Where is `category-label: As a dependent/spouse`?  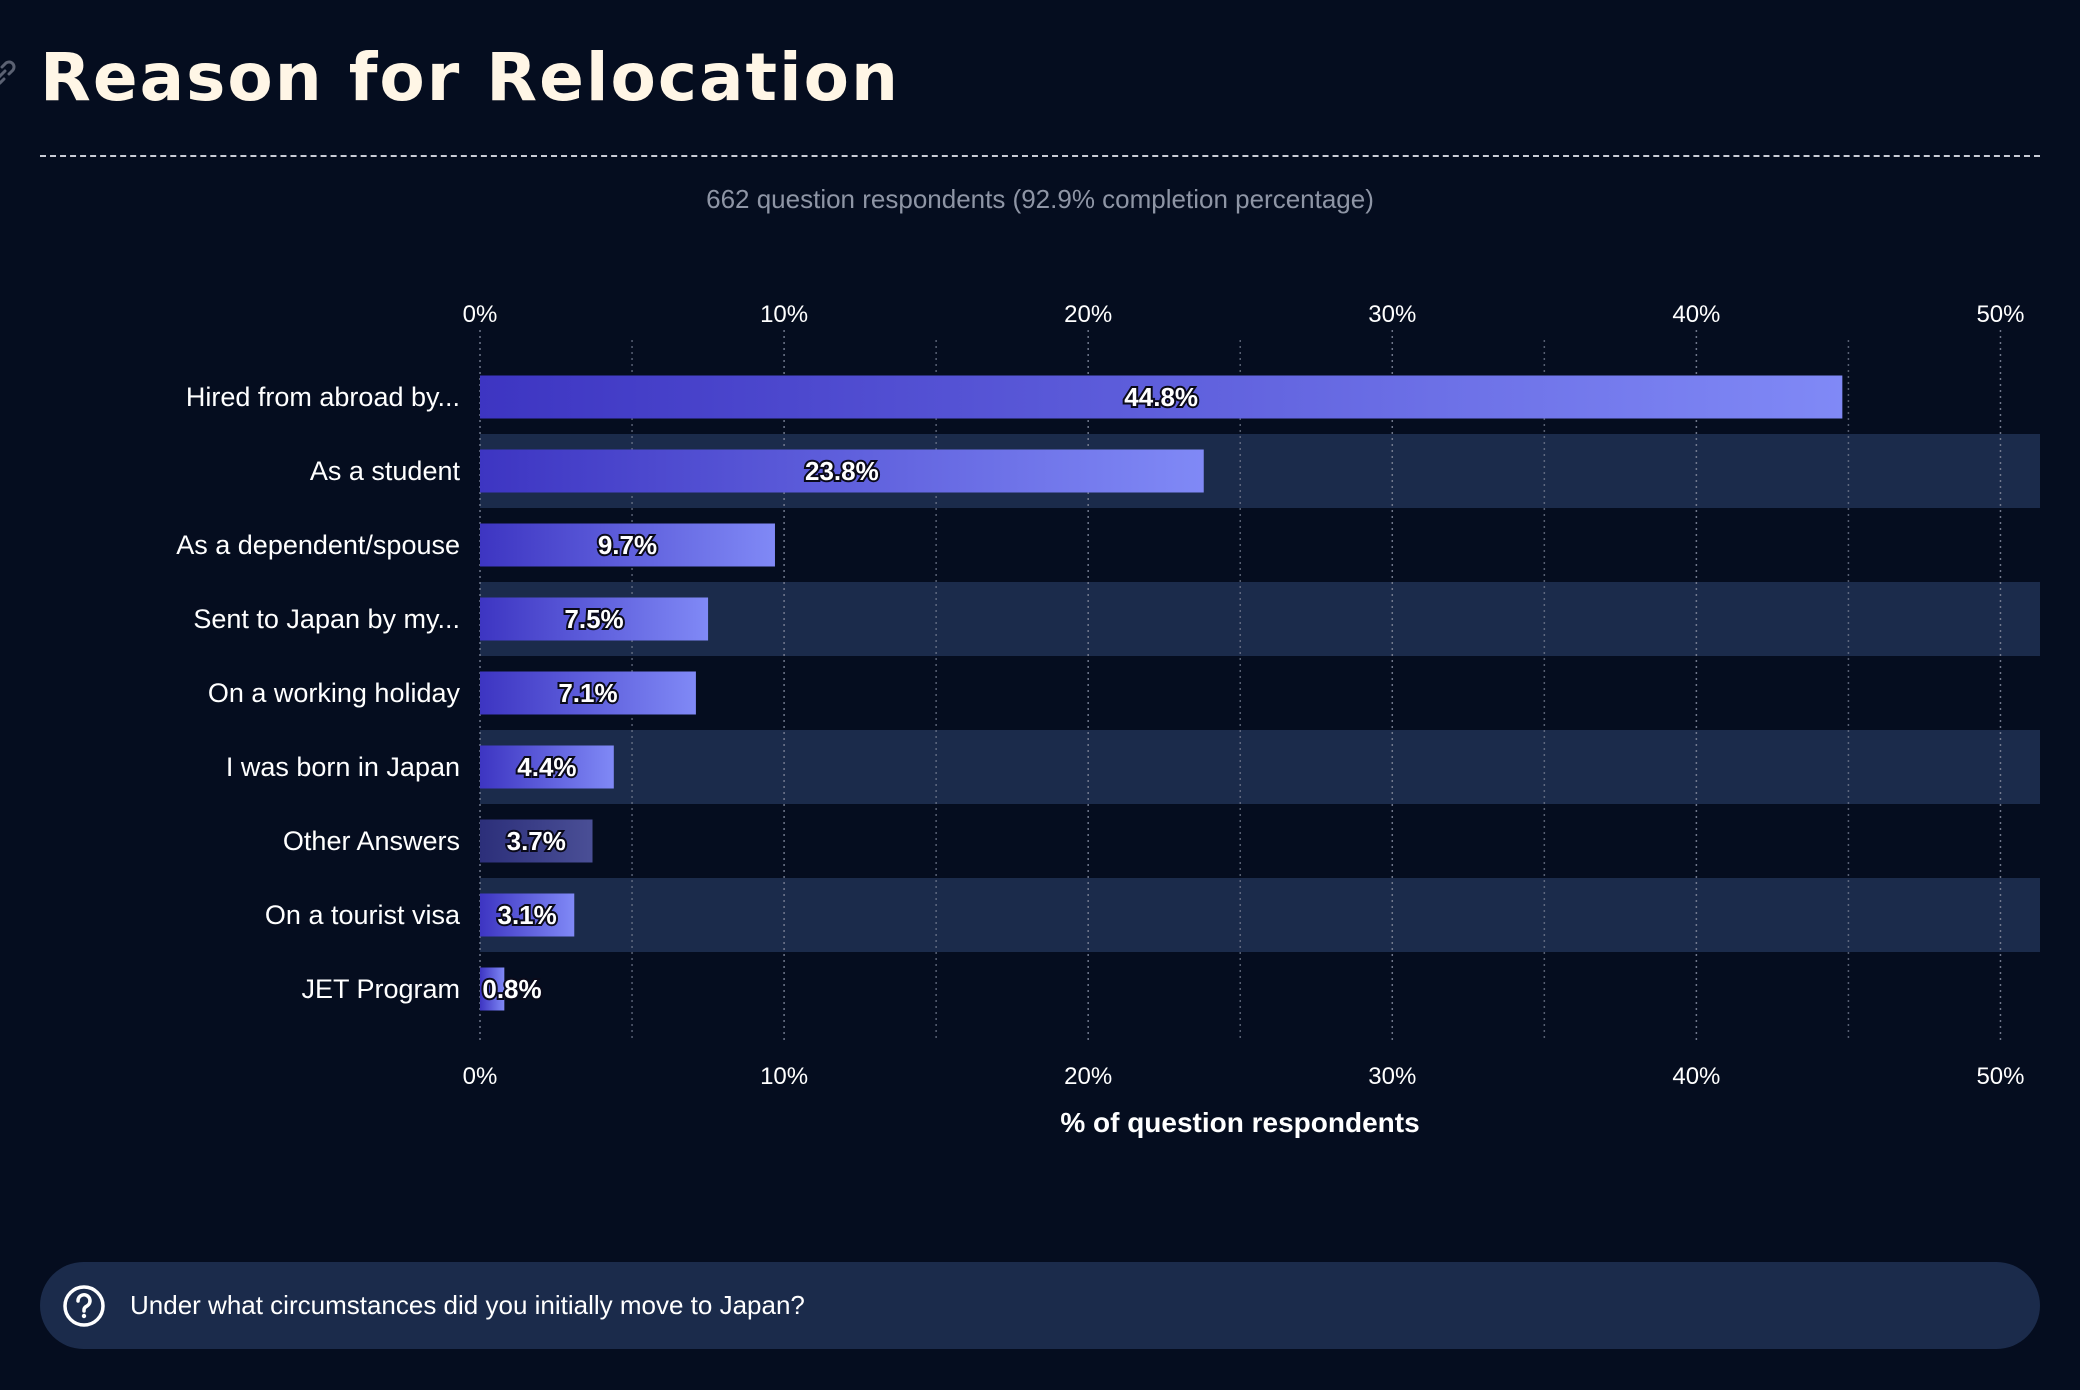
category-label: As a dependent/spouse is located at coordinates (318, 545).